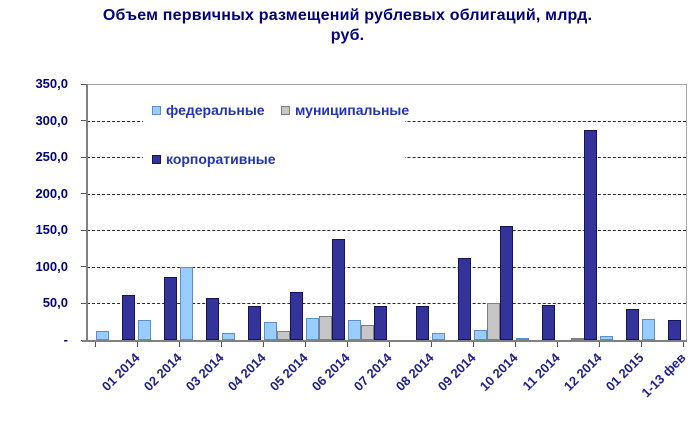  What do you see at coordinates (493, 321) in the screenshot?
I see `bar-муниципальные-10 2014` at bounding box center [493, 321].